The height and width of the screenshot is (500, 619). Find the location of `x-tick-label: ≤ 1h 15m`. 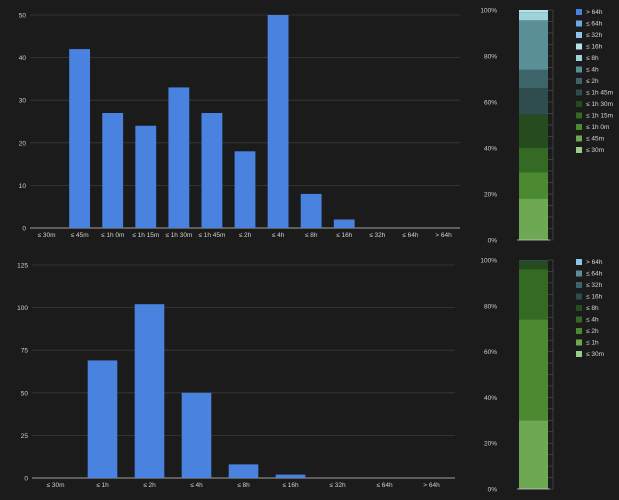

x-tick-label: ≤ 1h 15m is located at coordinates (145, 235).